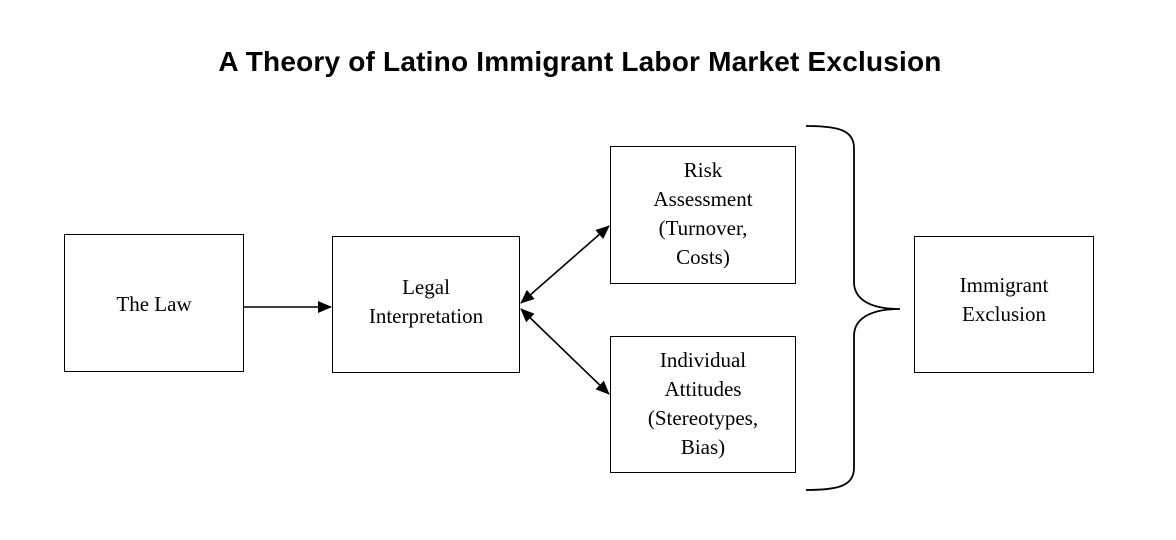 The height and width of the screenshot is (540, 1176). I want to click on individual-attitudes-box: Individual Attitudes (Stereotypes, Bias), so click(703, 404).